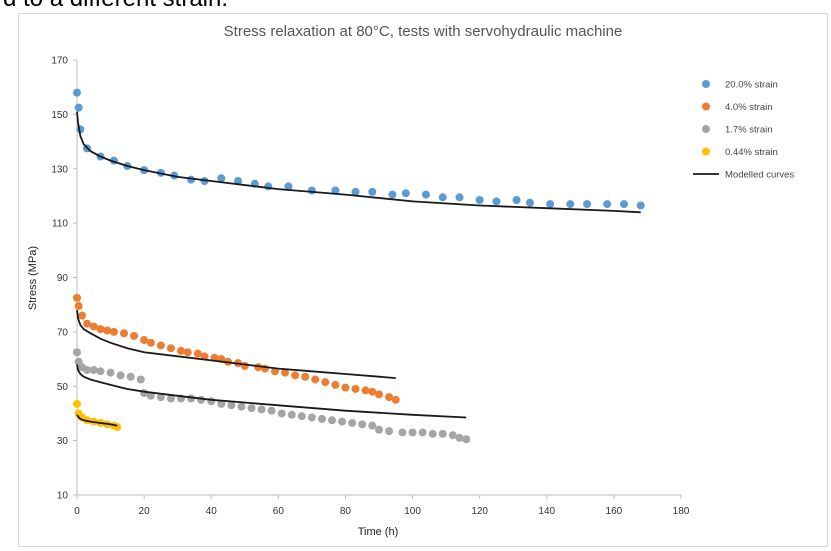 The height and width of the screenshot is (551, 831). I want to click on y-tick-label: 170, so click(59, 61).